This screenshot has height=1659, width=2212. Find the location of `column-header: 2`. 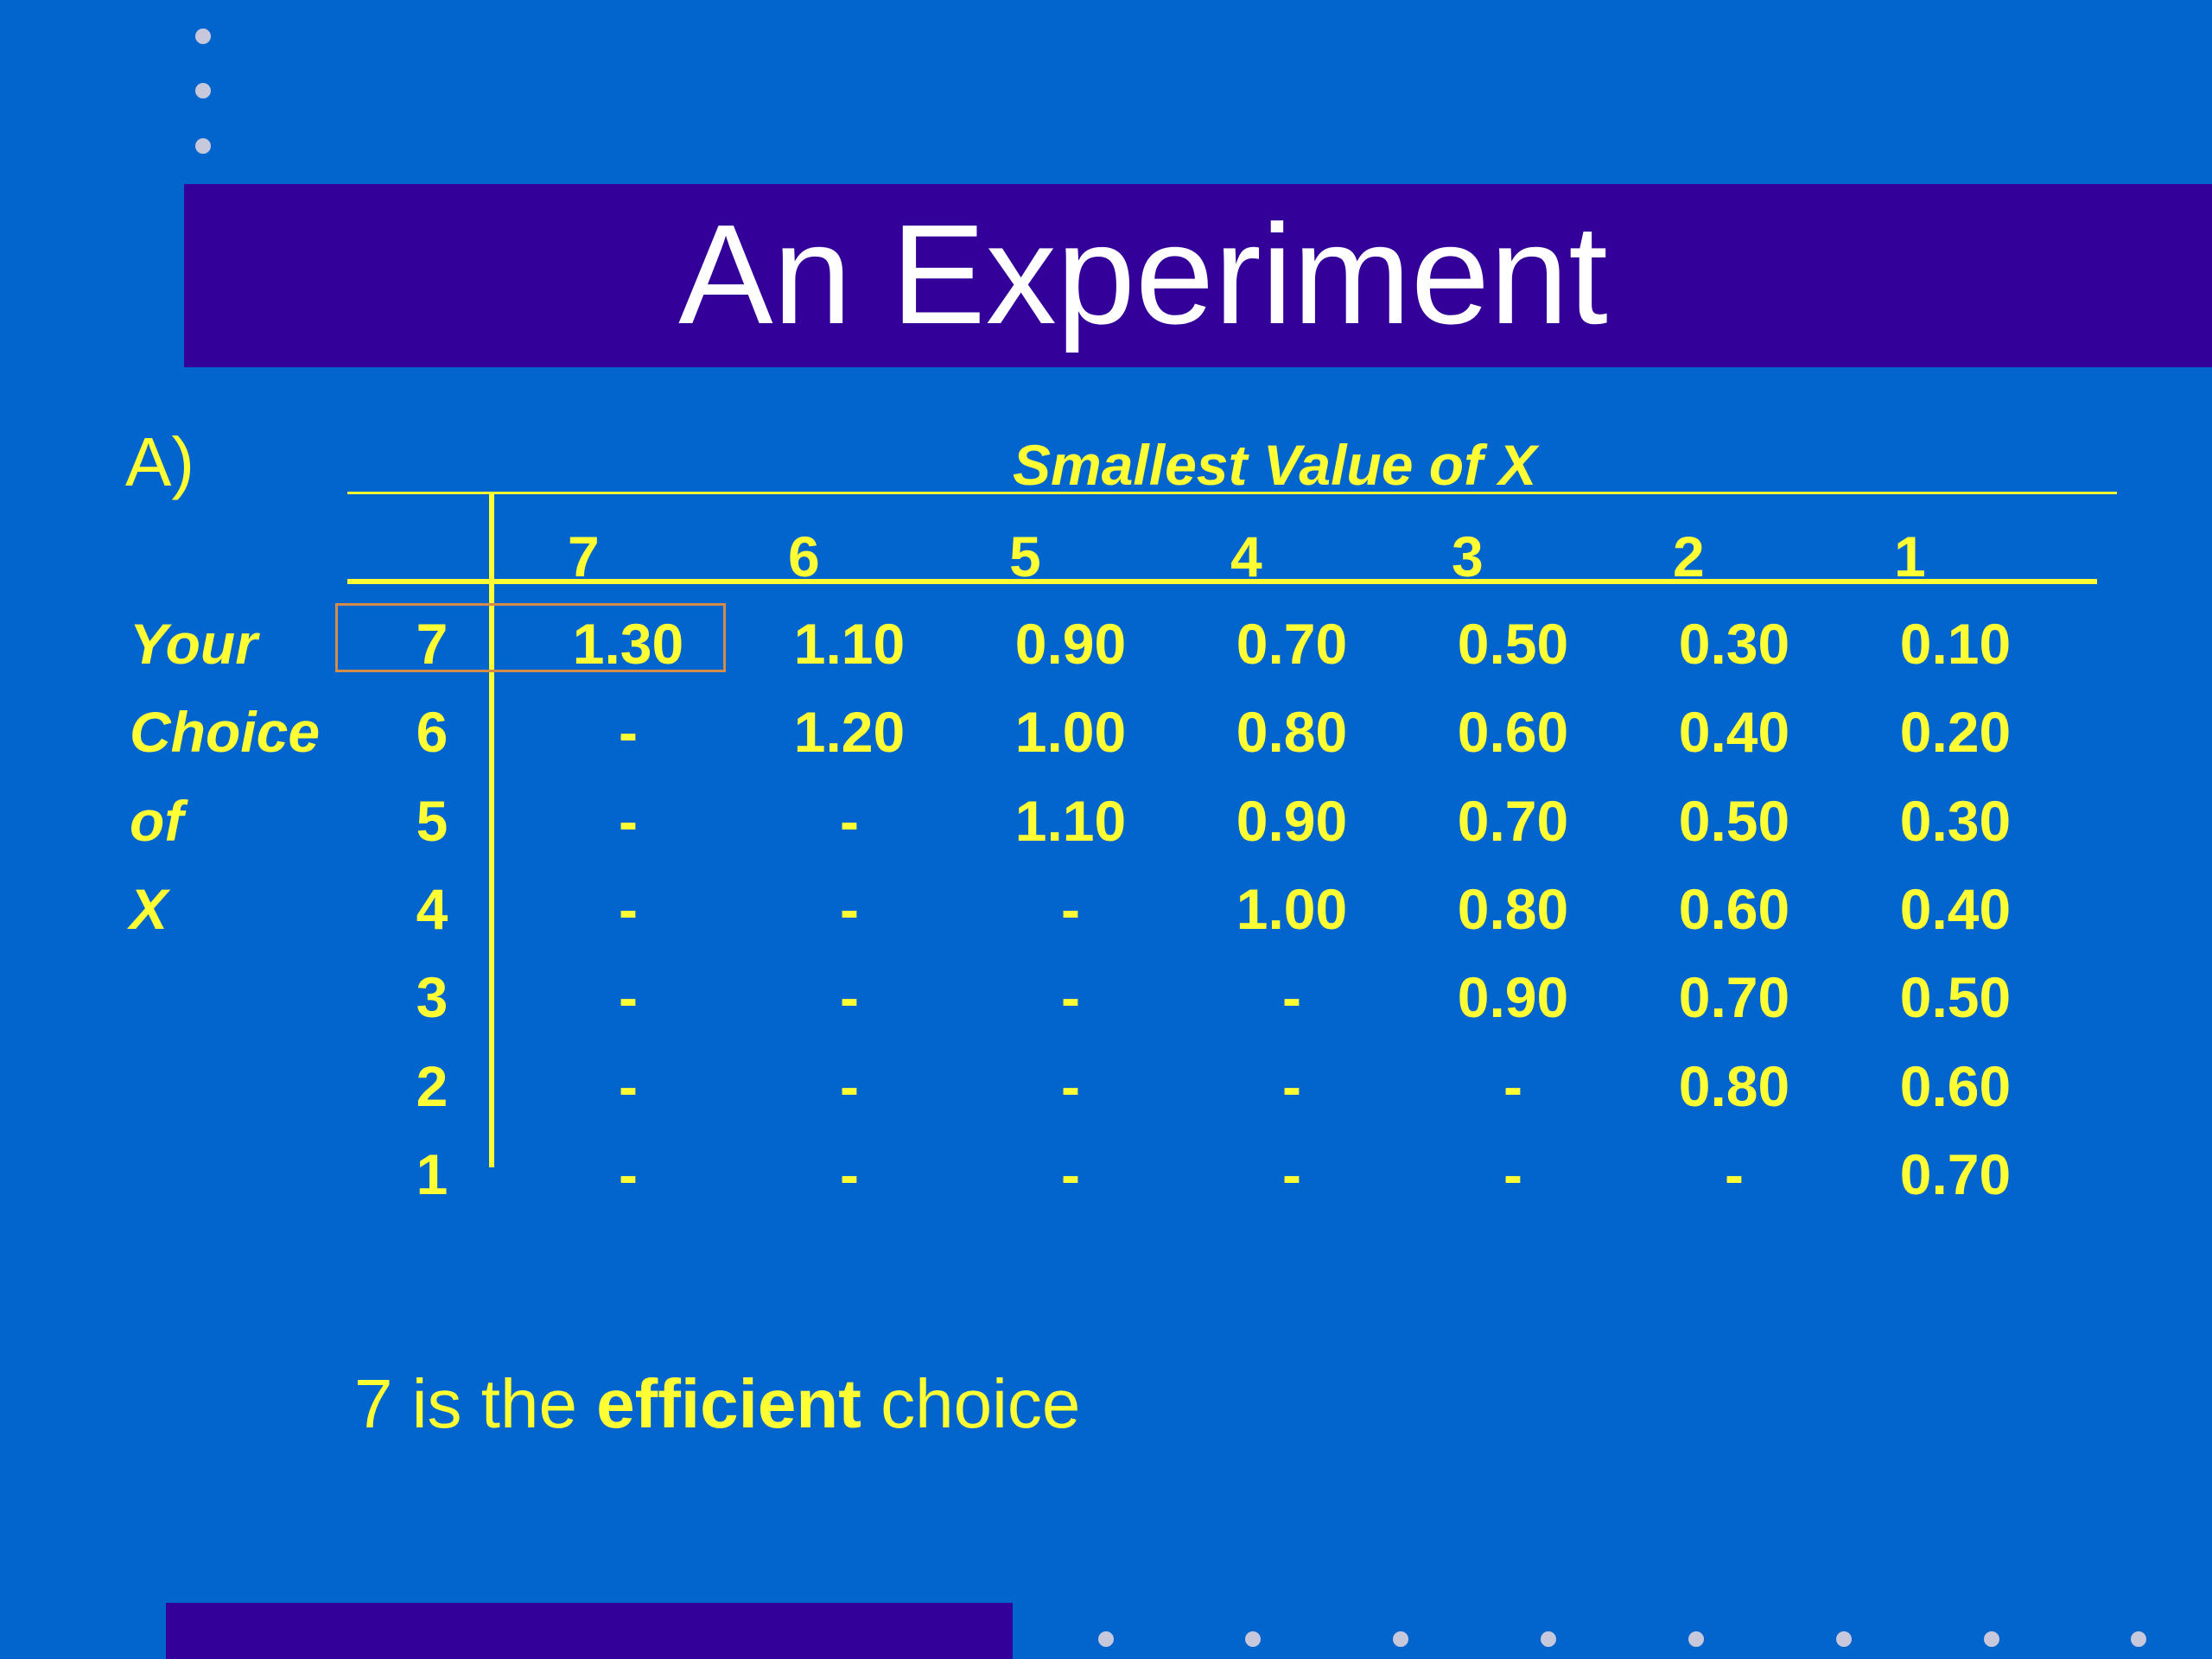

column-header: 2 is located at coordinates (1689, 556).